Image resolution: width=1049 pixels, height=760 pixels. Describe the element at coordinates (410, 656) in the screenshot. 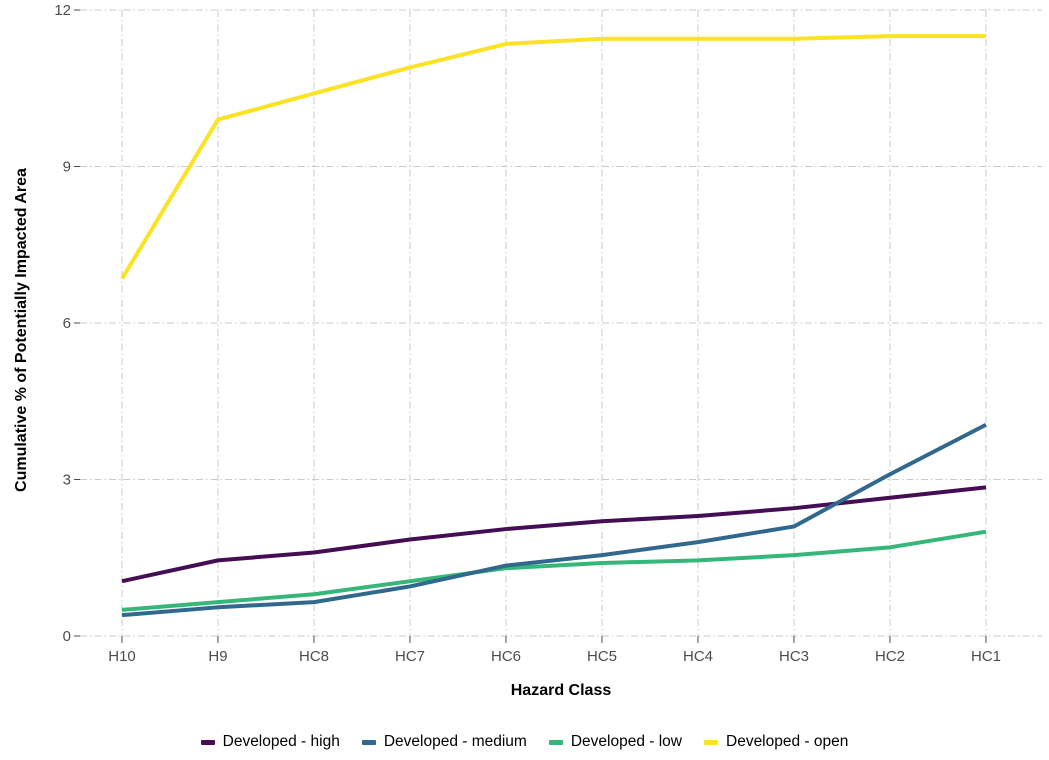

I see `x-tick-label: HC7` at that location.